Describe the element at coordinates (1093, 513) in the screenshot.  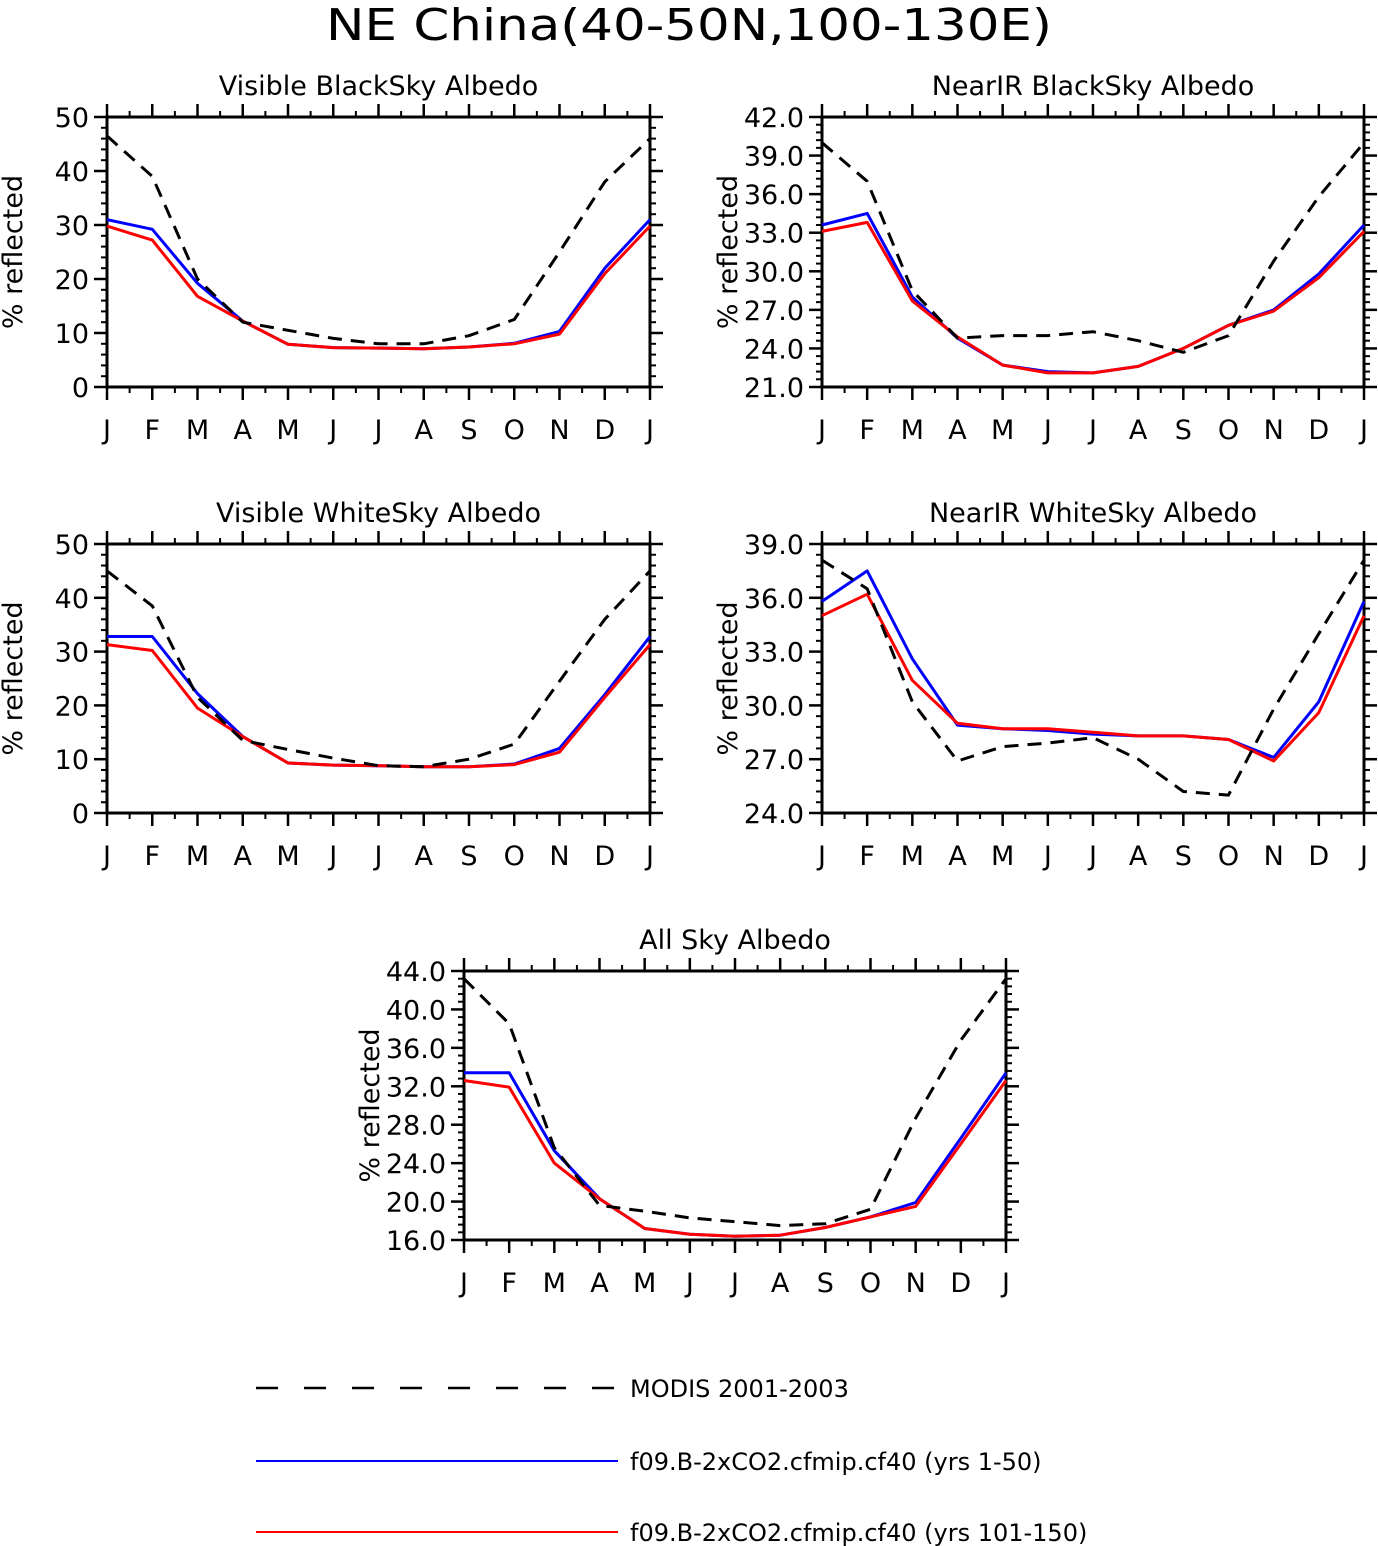
I see `chart-title: NearIR WhiteSky Albedo` at that location.